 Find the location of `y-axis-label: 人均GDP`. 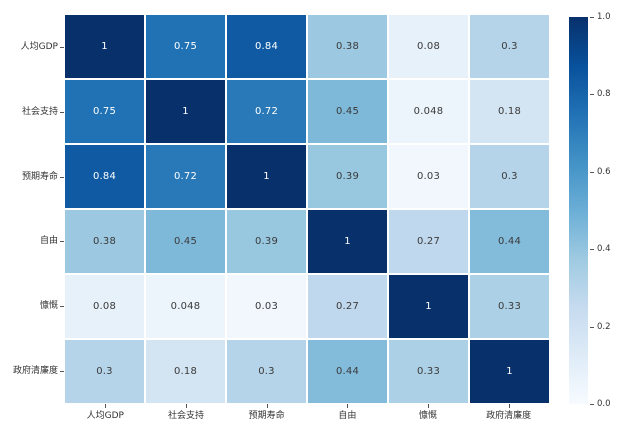

y-axis-label: 人均GDP is located at coordinates (39, 47).